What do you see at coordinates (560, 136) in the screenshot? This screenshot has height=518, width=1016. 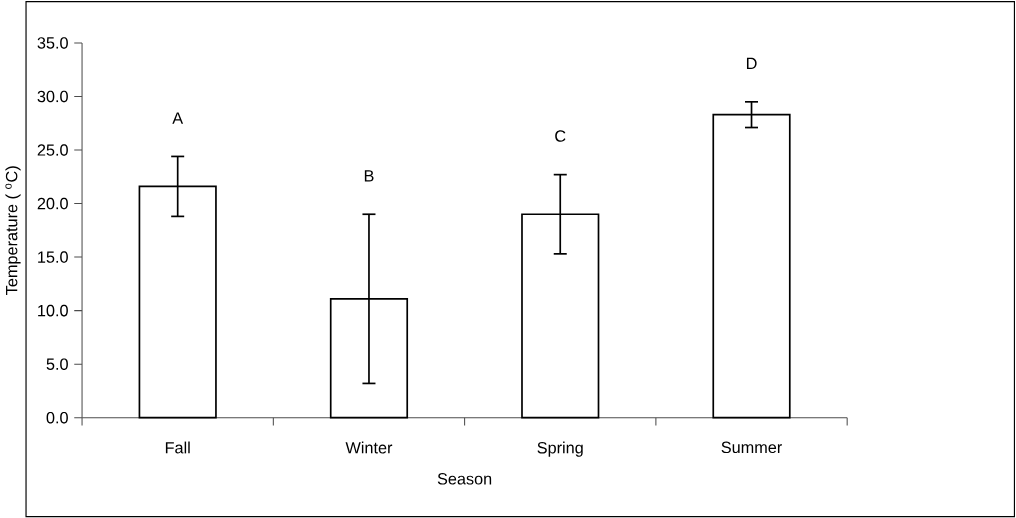 I see `annotation: C` at bounding box center [560, 136].